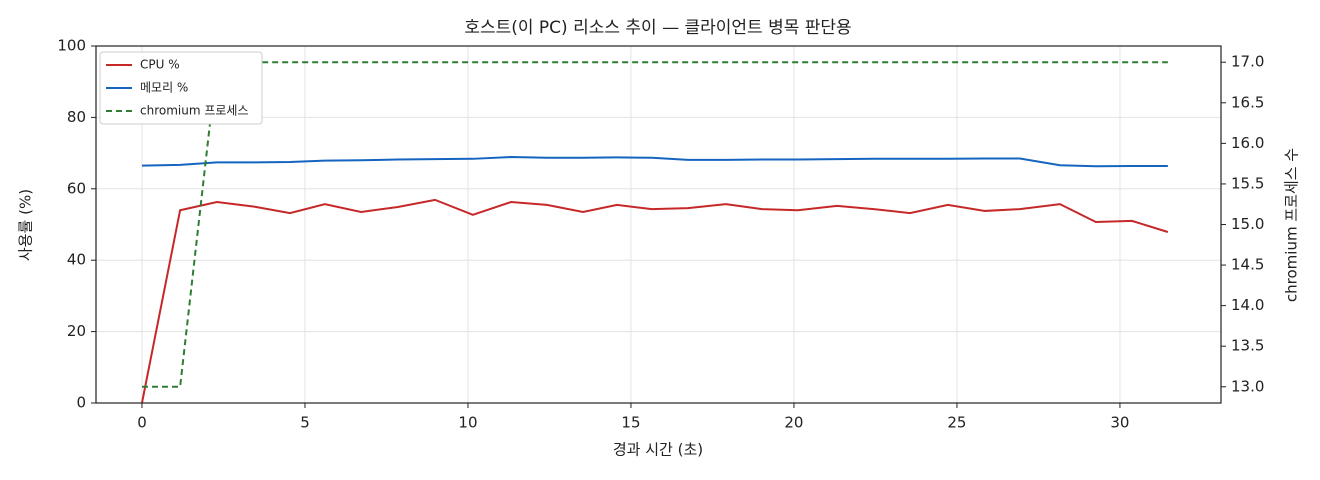 This screenshot has height=480, width=1320. I want to click on y2-tick-label: 17.0, so click(1247, 62).